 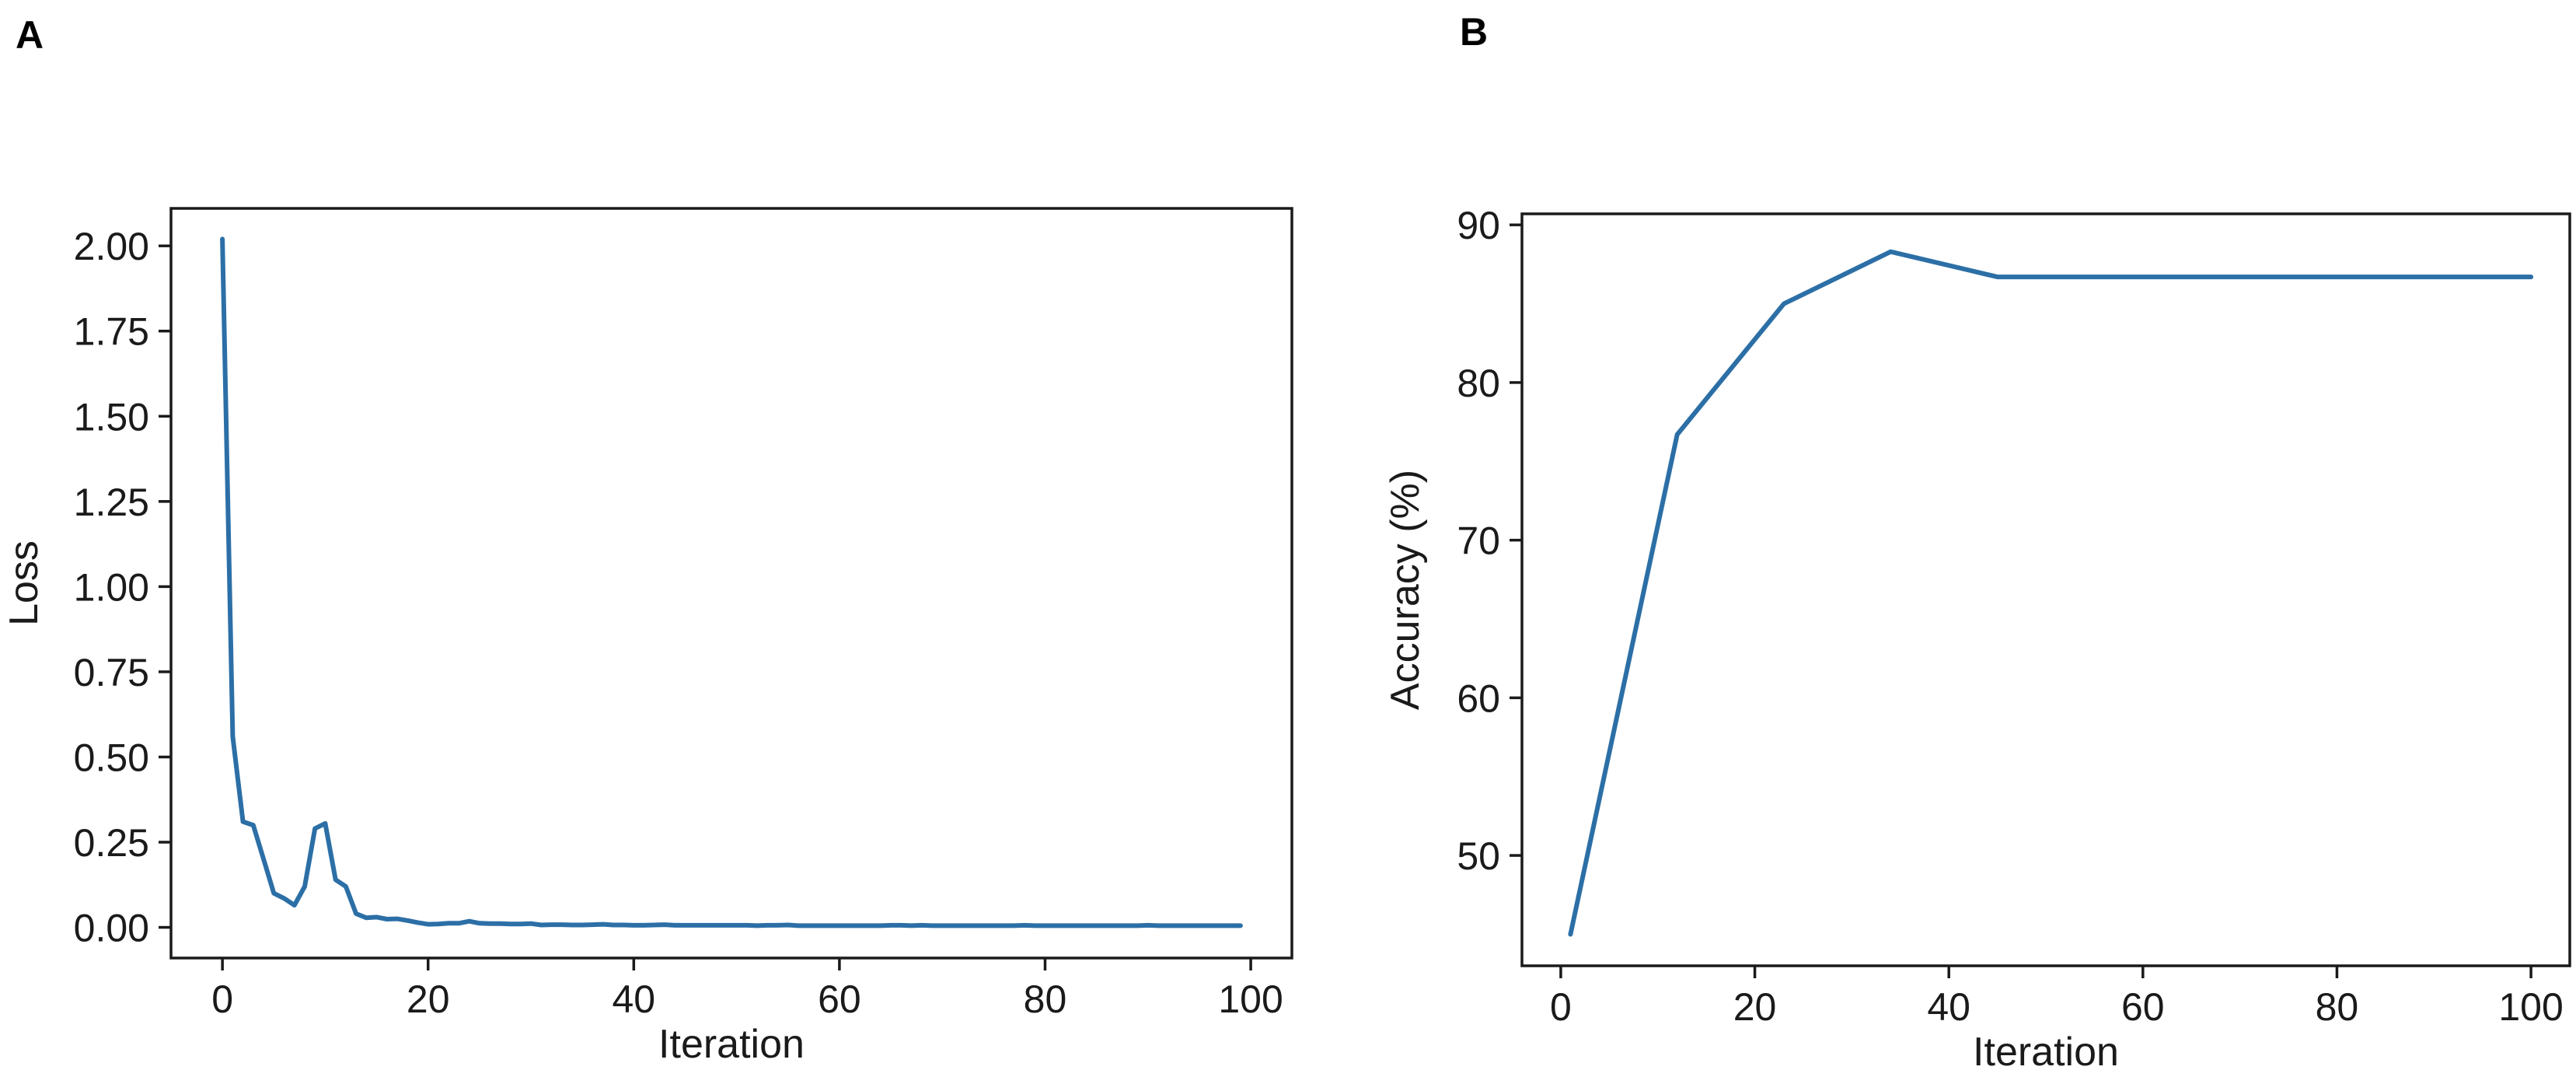 I want to click on accuracy-x-tick-label: 80, so click(x=2337, y=1007).